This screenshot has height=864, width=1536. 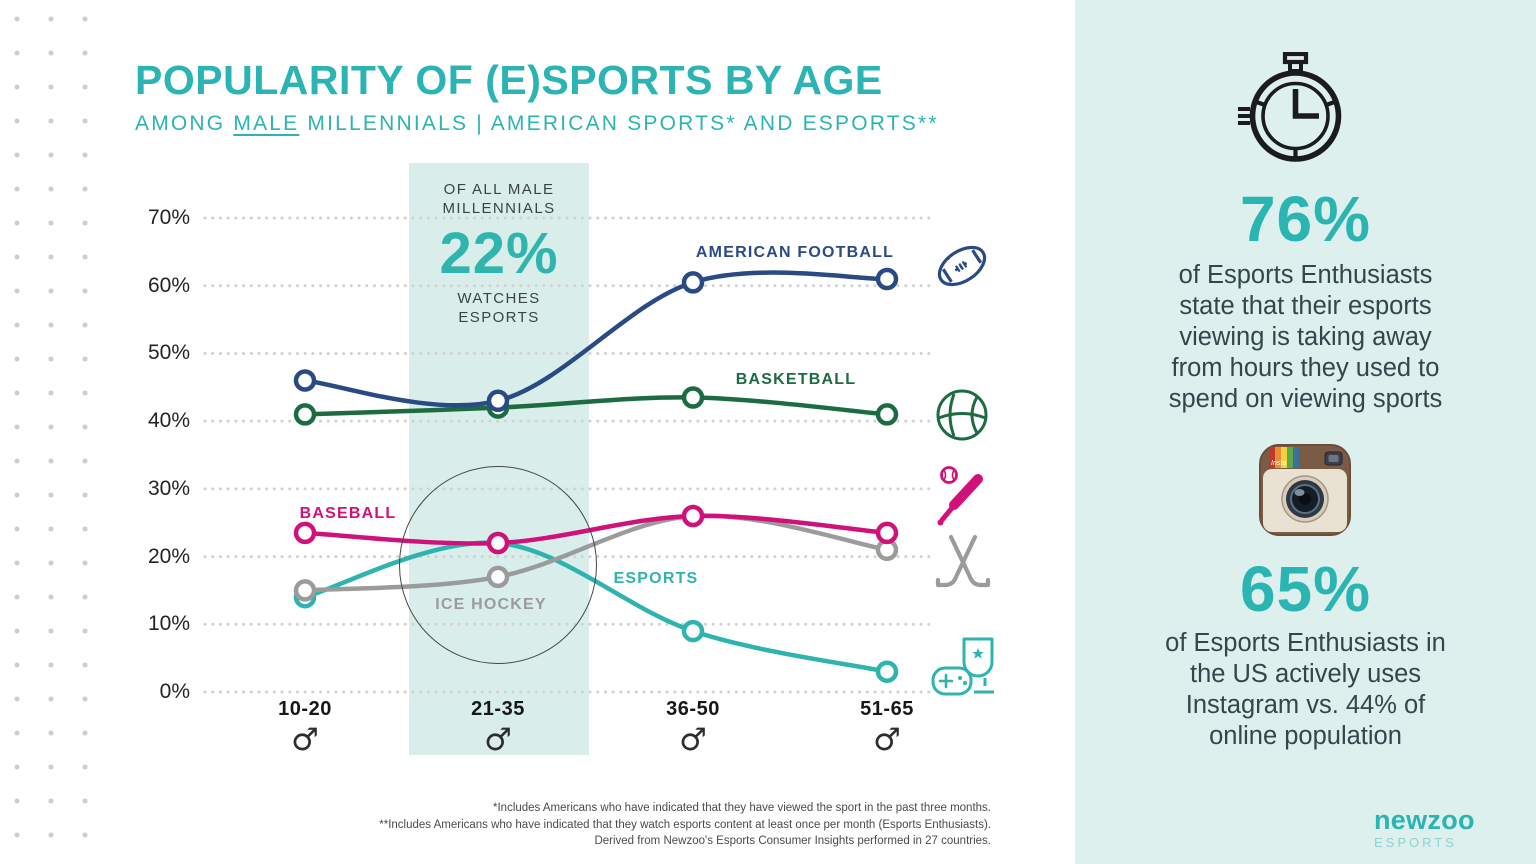 What do you see at coordinates (963, 561) in the screenshot?
I see `ice-hockey-icon` at bounding box center [963, 561].